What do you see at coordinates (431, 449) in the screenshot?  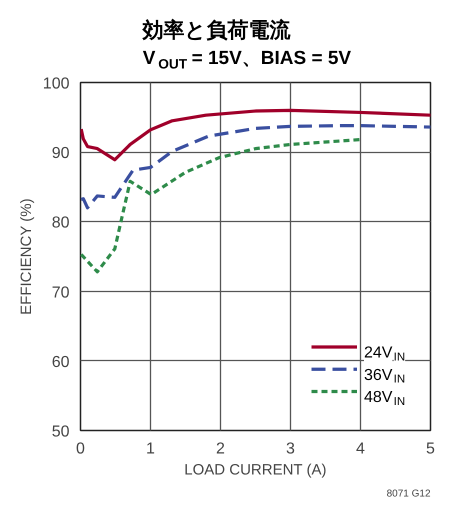 I see `x-tick-label: 5` at bounding box center [431, 449].